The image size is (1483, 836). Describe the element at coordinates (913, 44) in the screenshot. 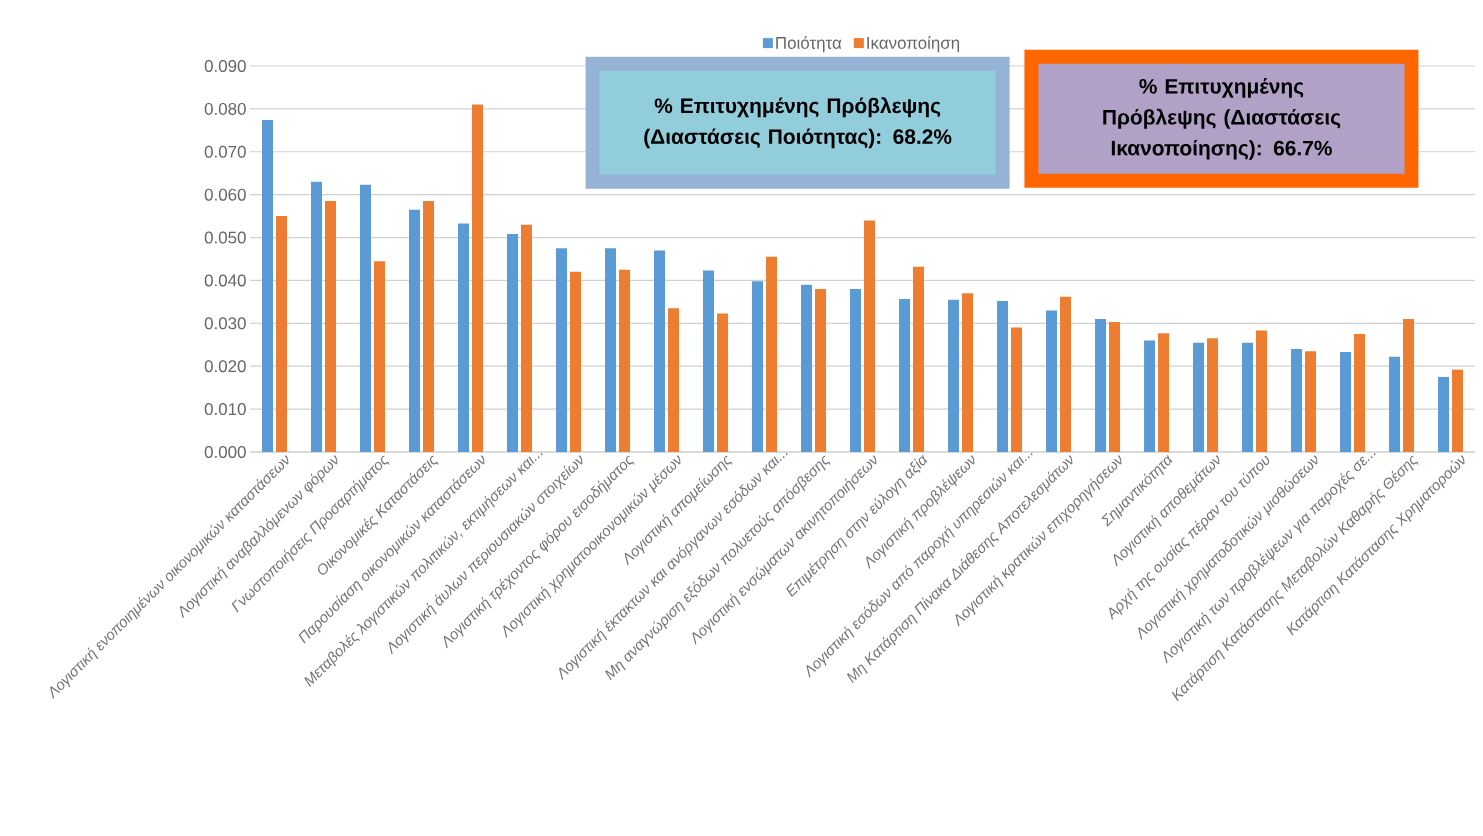

I see `legend-label: Ικανοποίηση` at that location.